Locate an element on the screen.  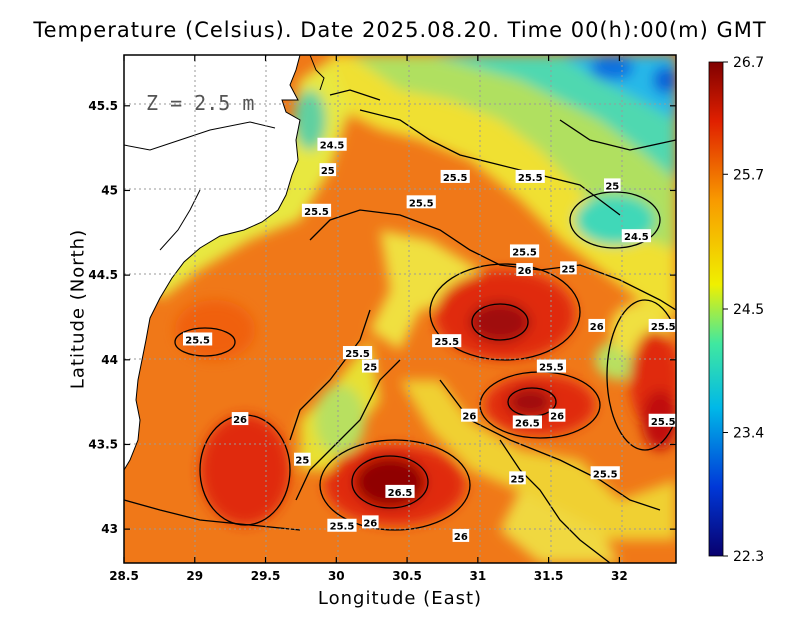
x-tick-label: 31.5 is located at coordinates (549, 576).